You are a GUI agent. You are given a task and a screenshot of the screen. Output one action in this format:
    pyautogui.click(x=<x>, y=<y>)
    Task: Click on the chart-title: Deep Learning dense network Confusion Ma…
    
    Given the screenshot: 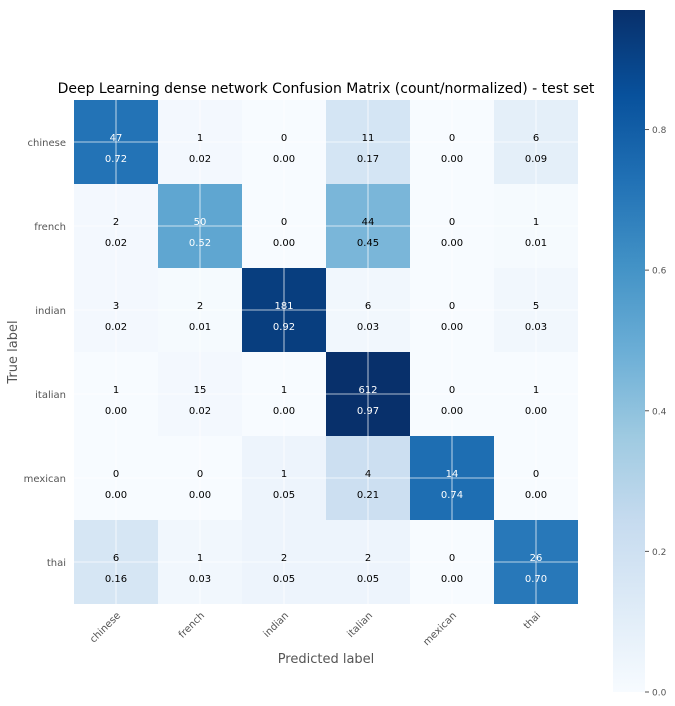 What is the action you would take?
    pyautogui.click(x=326, y=89)
    